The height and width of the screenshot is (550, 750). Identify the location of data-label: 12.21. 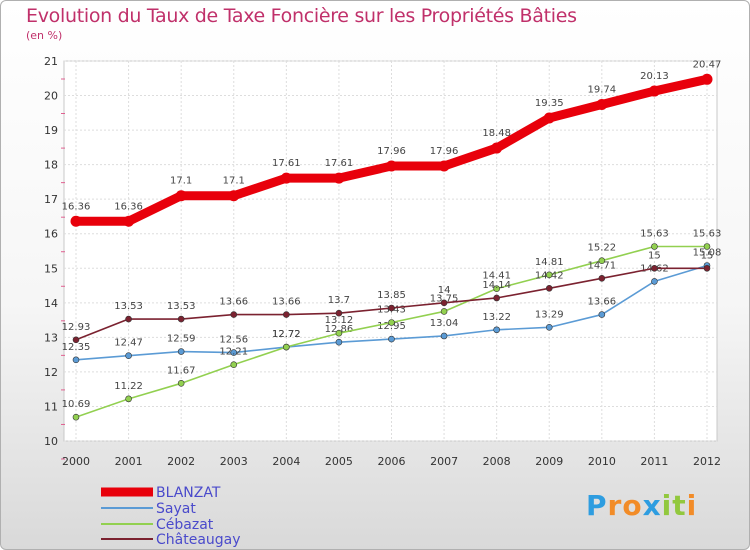
(233, 352).